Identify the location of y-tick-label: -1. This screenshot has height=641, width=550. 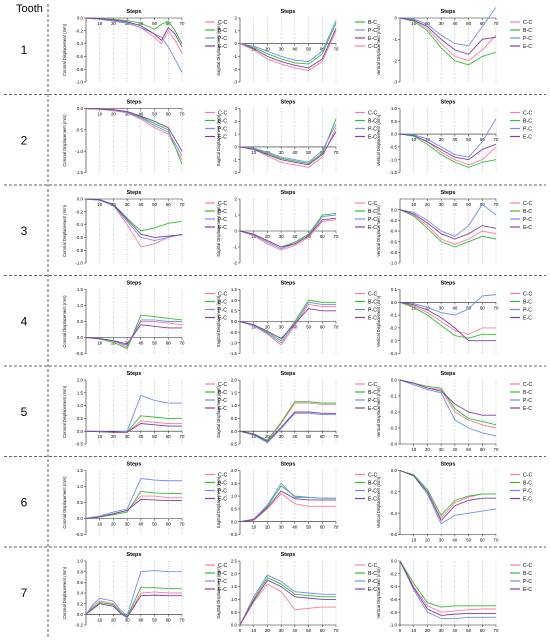
(235, 56).